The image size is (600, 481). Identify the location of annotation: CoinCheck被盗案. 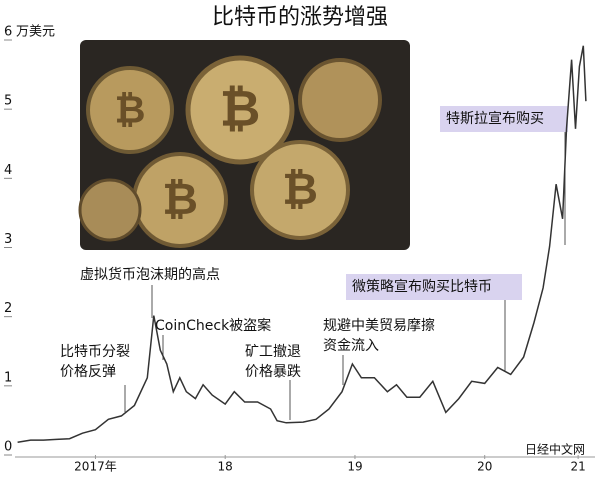
(213, 325).